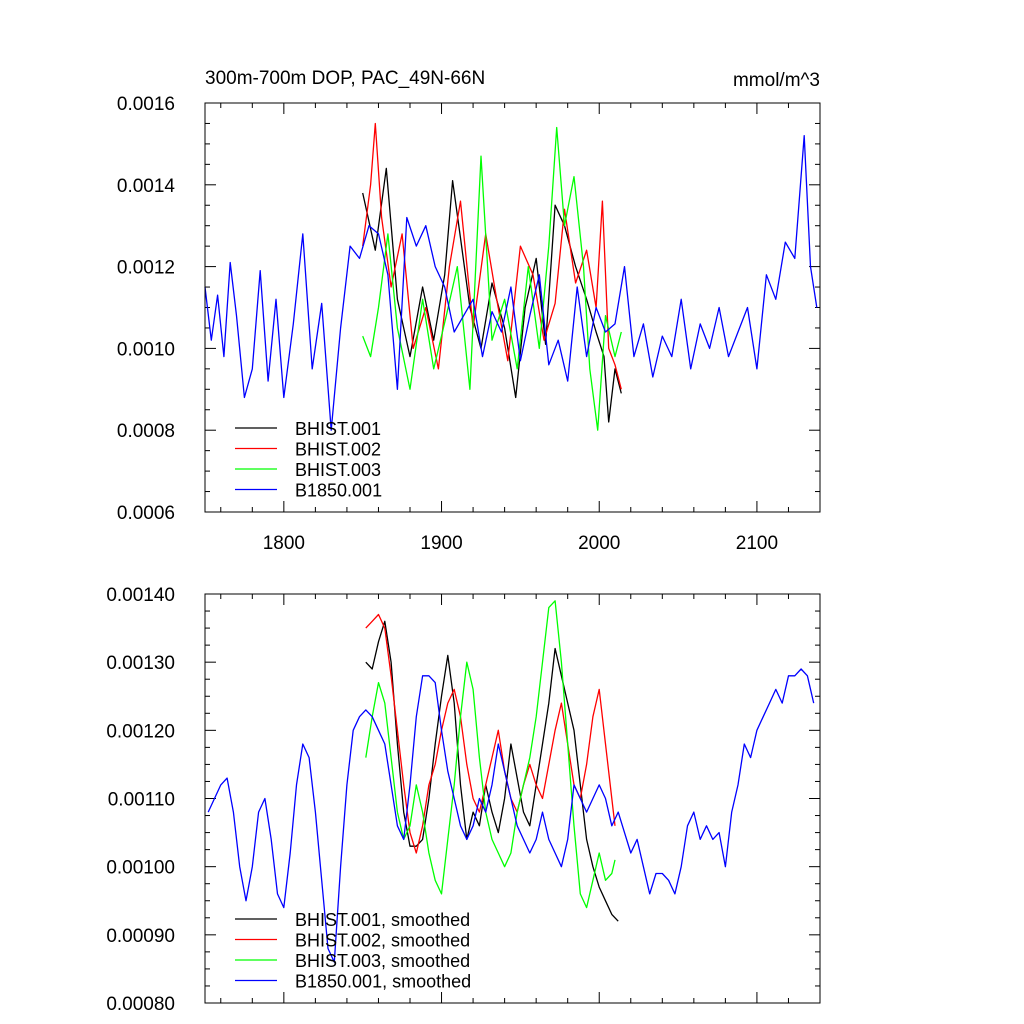  What do you see at coordinates (140, 936) in the screenshot?
I see `y-tick-label: 0.00090` at bounding box center [140, 936].